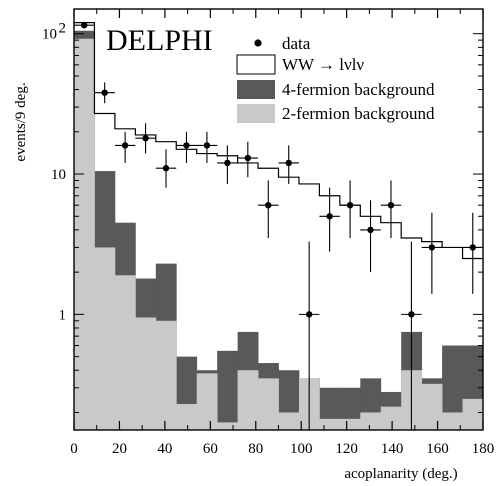 The width and height of the screenshot is (496, 486). I want to click on legend-2fermion-label: 2-fermion background, so click(358, 113).